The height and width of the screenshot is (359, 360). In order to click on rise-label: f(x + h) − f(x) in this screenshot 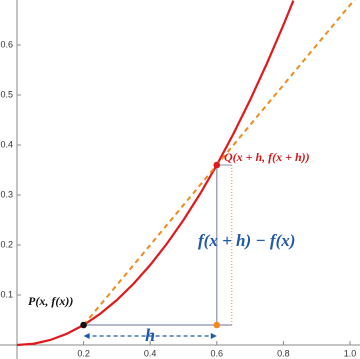, I will do `click(246, 240)`.